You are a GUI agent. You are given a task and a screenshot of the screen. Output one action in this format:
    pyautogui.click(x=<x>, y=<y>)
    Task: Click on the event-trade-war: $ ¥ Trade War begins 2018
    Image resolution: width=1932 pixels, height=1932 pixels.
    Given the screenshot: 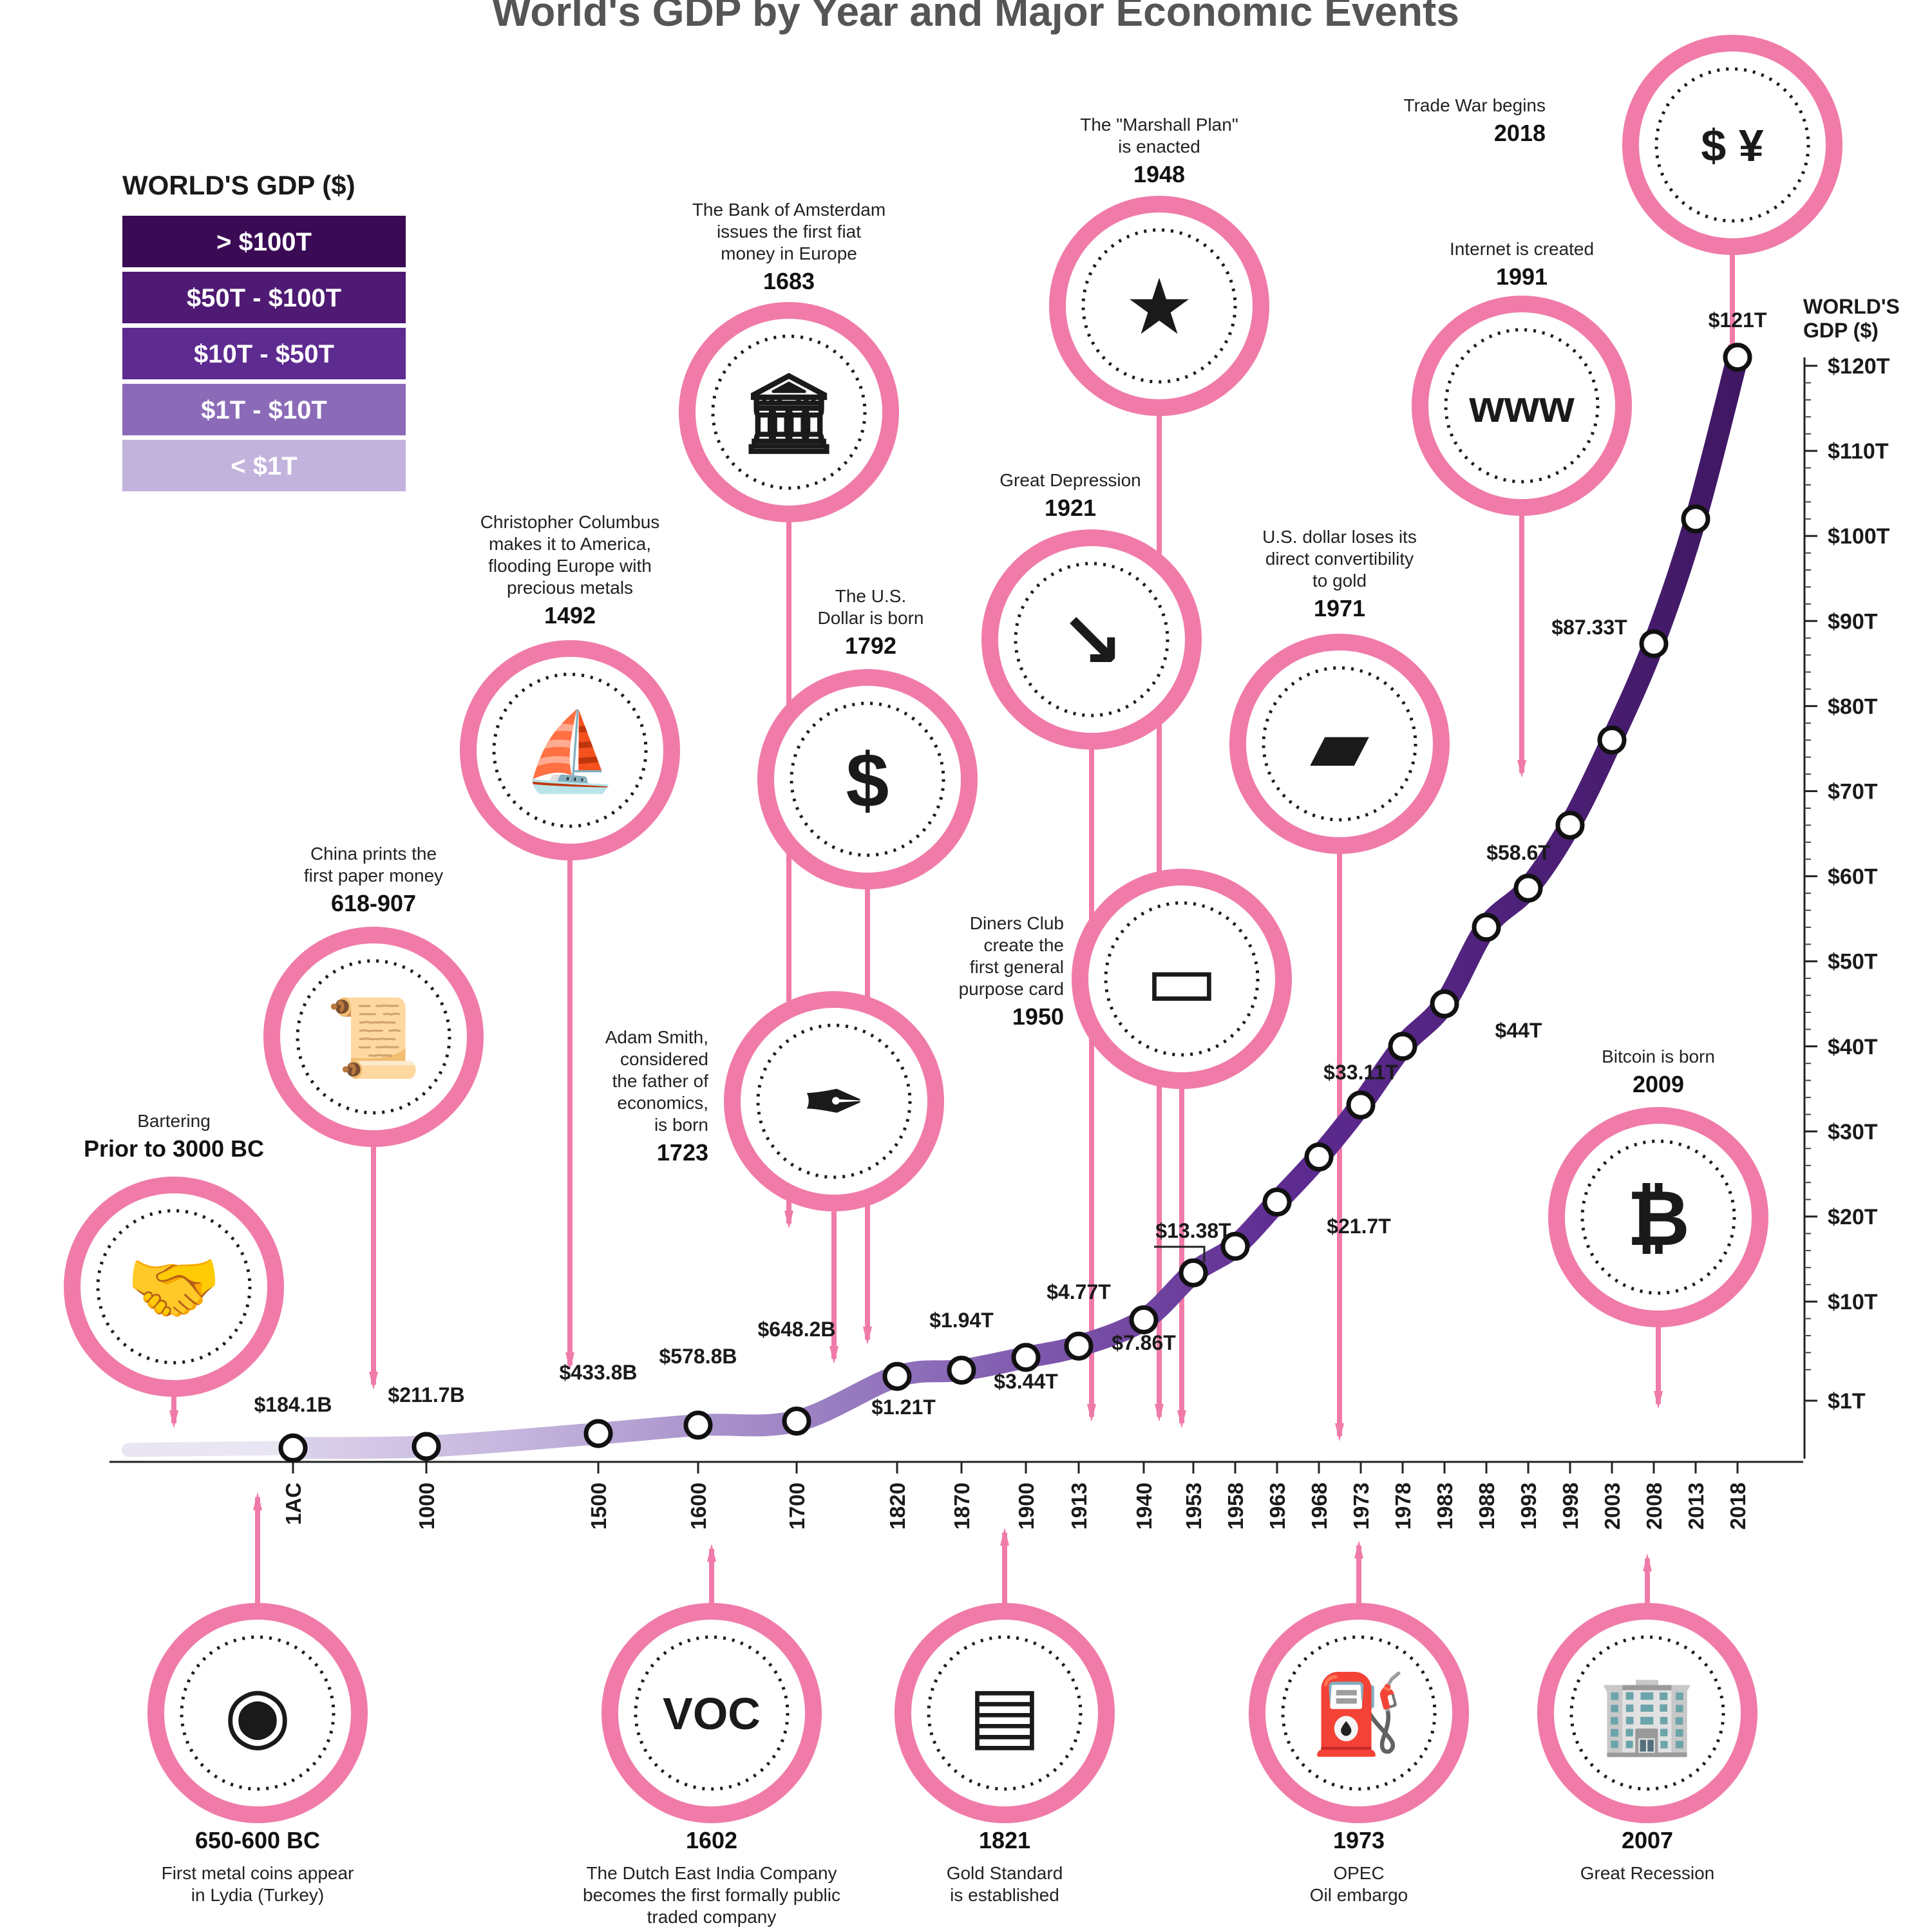 What is the action you would take?
    pyautogui.click(x=1623, y=145)
    